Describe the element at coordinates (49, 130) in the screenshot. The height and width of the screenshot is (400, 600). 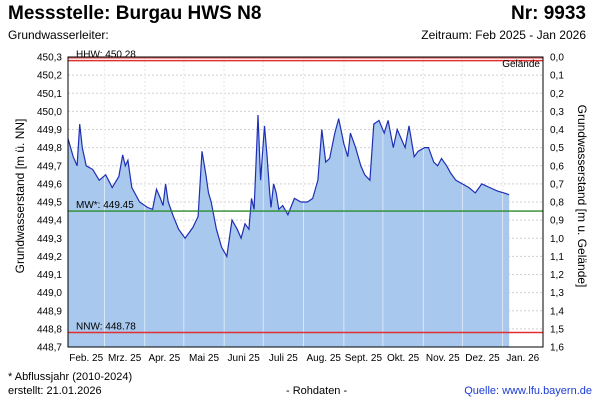
I see `y-tick-label-left: 449,9` at that location.